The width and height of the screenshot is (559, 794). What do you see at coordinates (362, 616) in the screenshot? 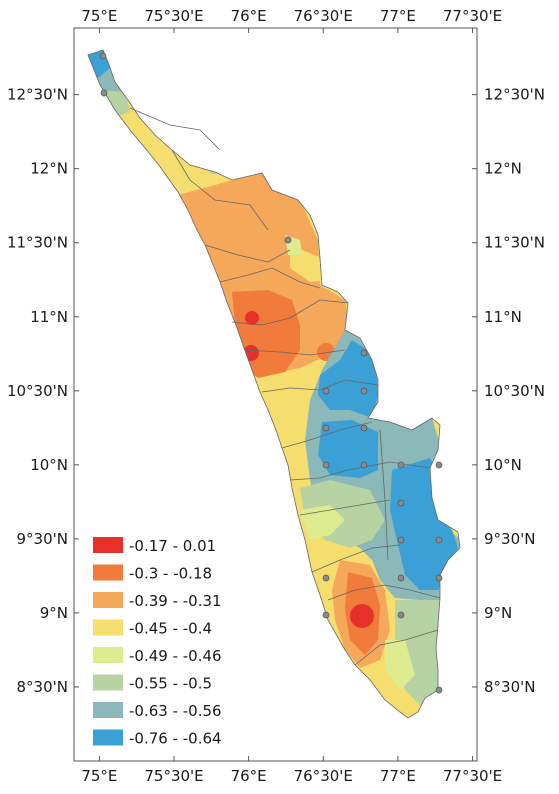
I see `zone-red-hotspot-south` at bounding box center [362, 616].